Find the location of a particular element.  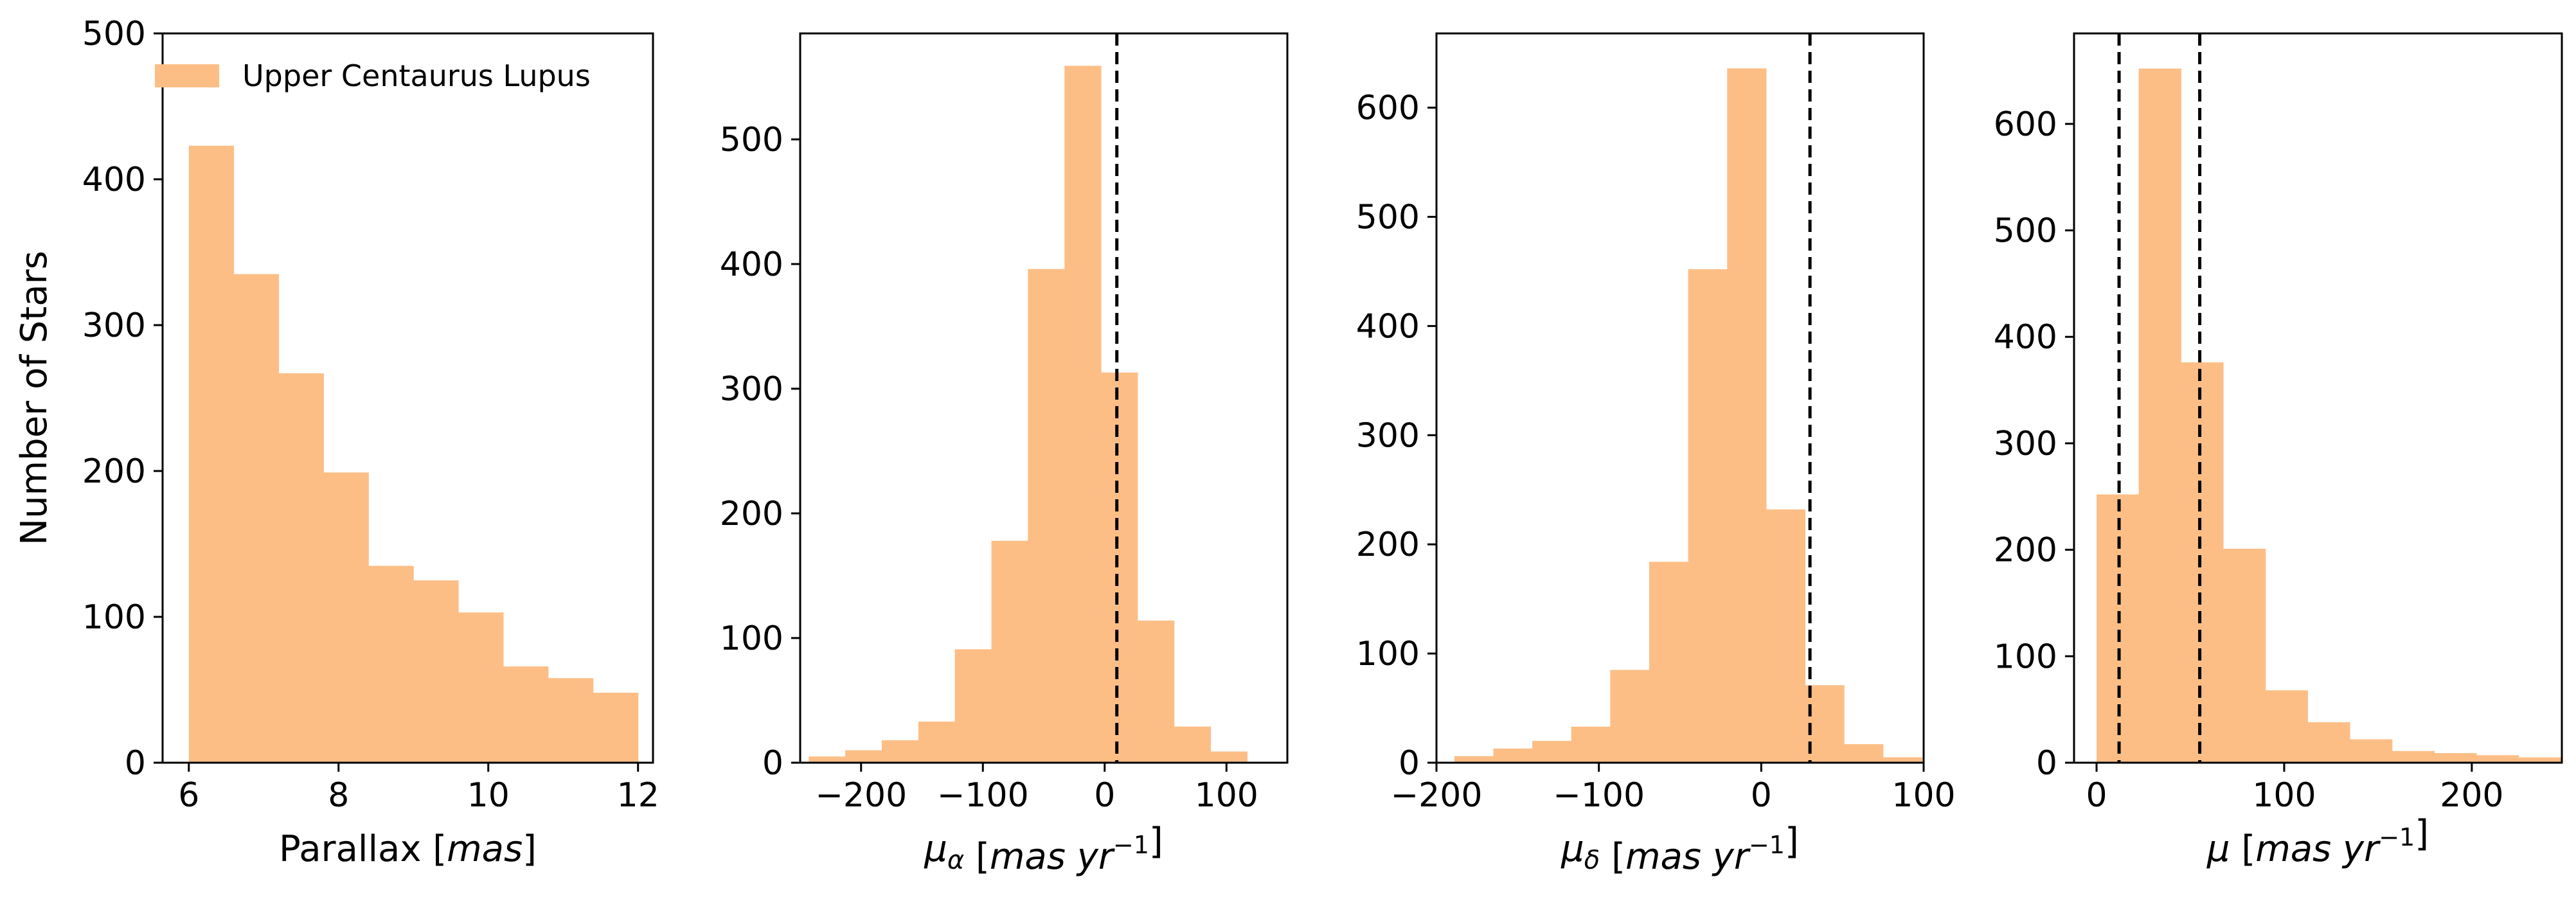

x-tick-label: −200 is located at coordinates (861, 795).